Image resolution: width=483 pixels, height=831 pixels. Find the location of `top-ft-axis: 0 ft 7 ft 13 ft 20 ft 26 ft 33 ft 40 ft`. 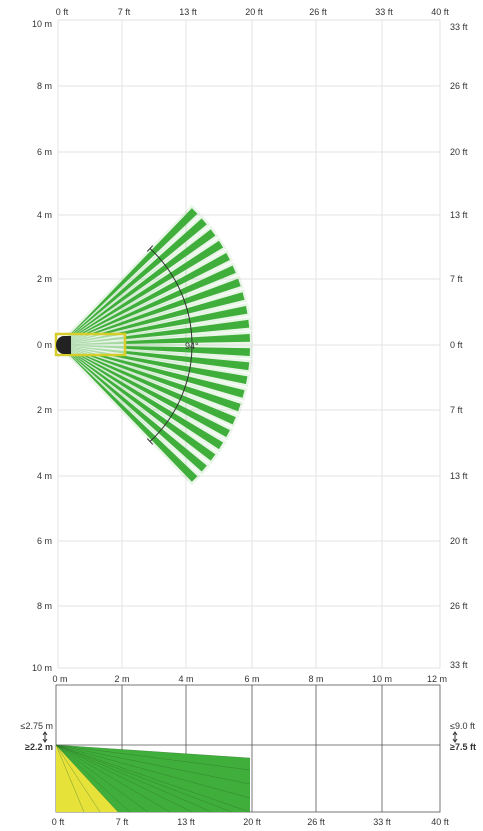

top-ft-axis: 0 ft 7 ft 13 ft 20 ft 26 ft 33 ft 40 ft is located at coordinates (253, 12).